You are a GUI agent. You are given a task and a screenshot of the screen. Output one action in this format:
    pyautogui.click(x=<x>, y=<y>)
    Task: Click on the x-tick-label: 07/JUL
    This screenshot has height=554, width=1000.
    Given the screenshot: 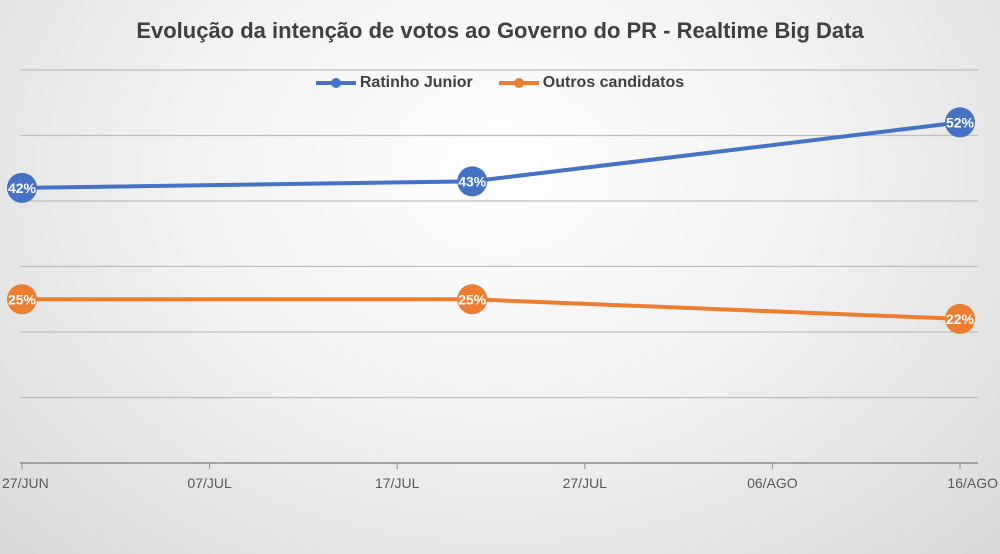 What is the action you would take?
    pyautogui.click(x=209, y=483)
    